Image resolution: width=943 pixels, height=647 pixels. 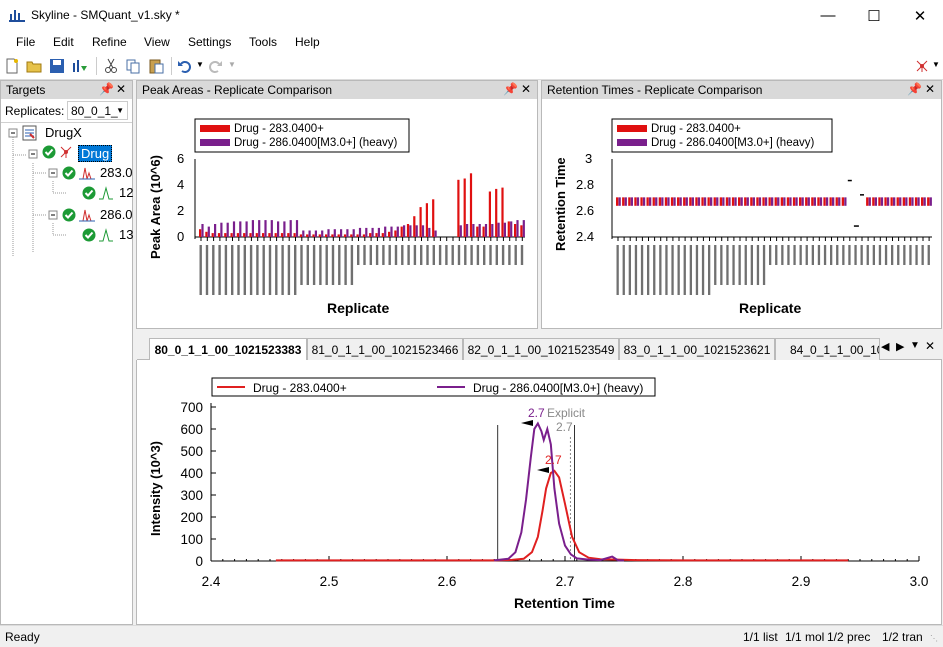 What do you see at coordinates (156, 66) in the screenshot?
I see `paste-icon` at bounding box center [156, 66].